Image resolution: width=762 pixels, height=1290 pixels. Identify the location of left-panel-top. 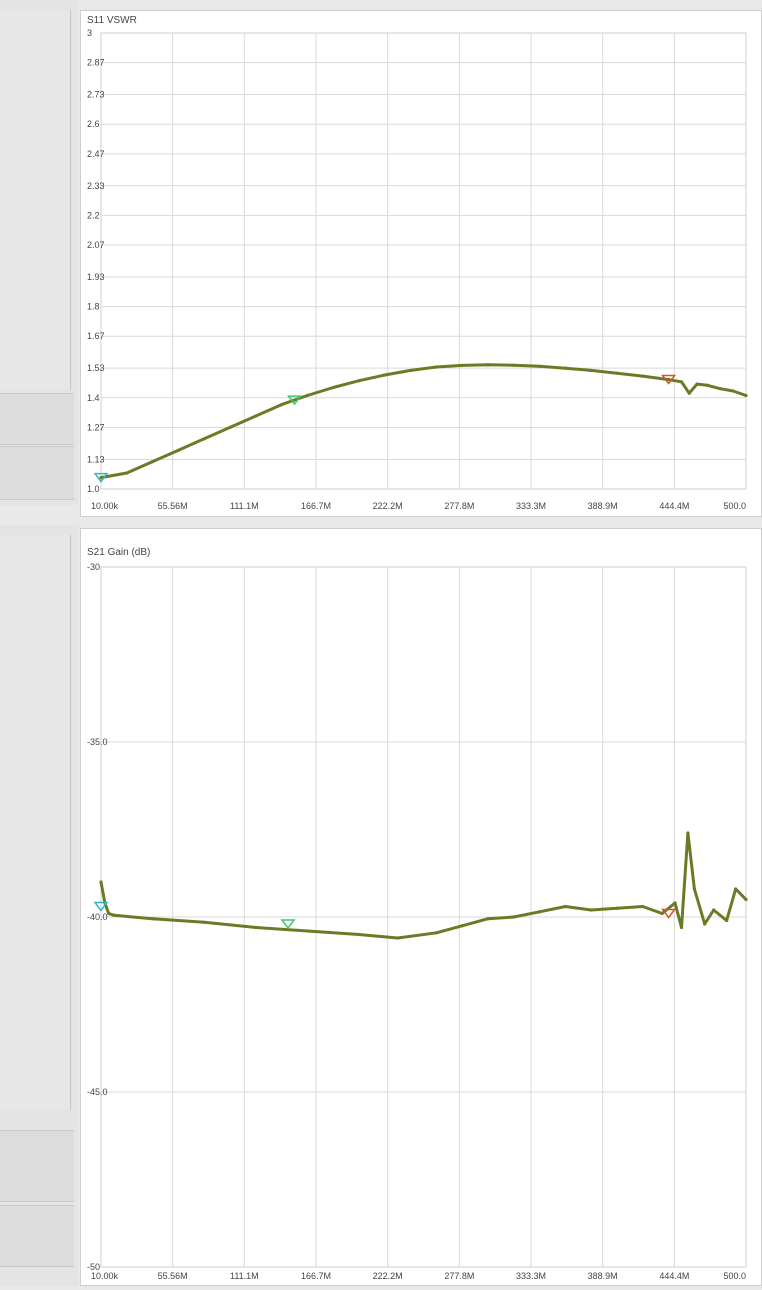
(39, 252).